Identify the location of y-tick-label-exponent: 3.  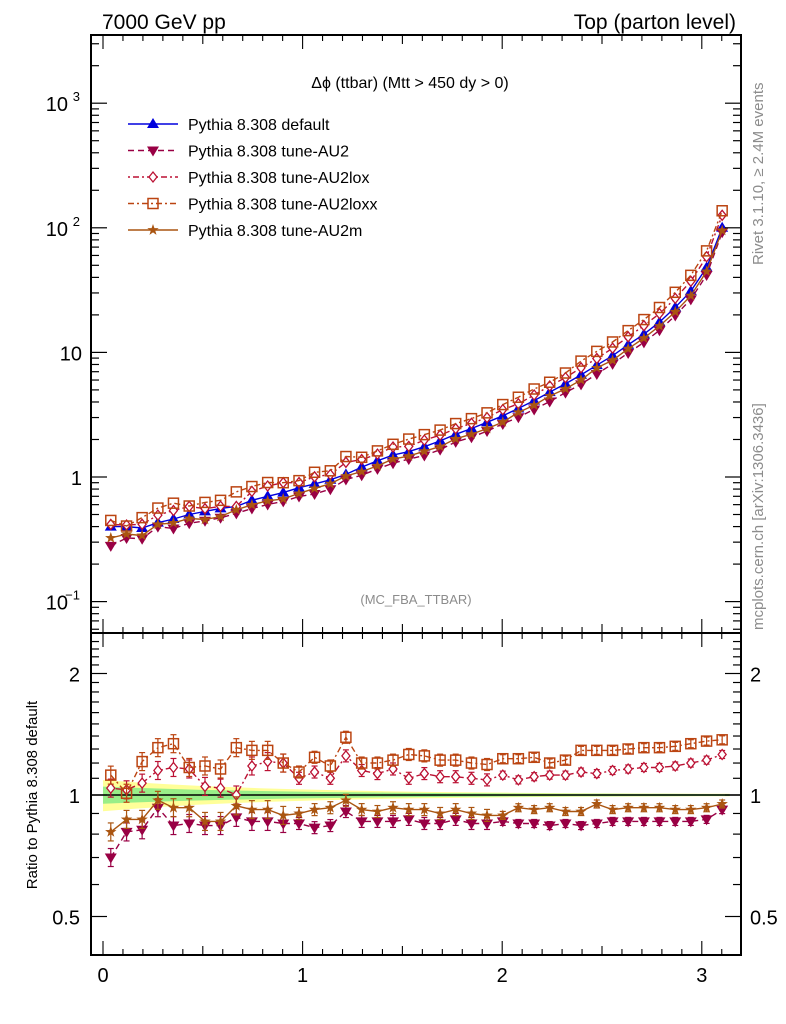
(76, 96).